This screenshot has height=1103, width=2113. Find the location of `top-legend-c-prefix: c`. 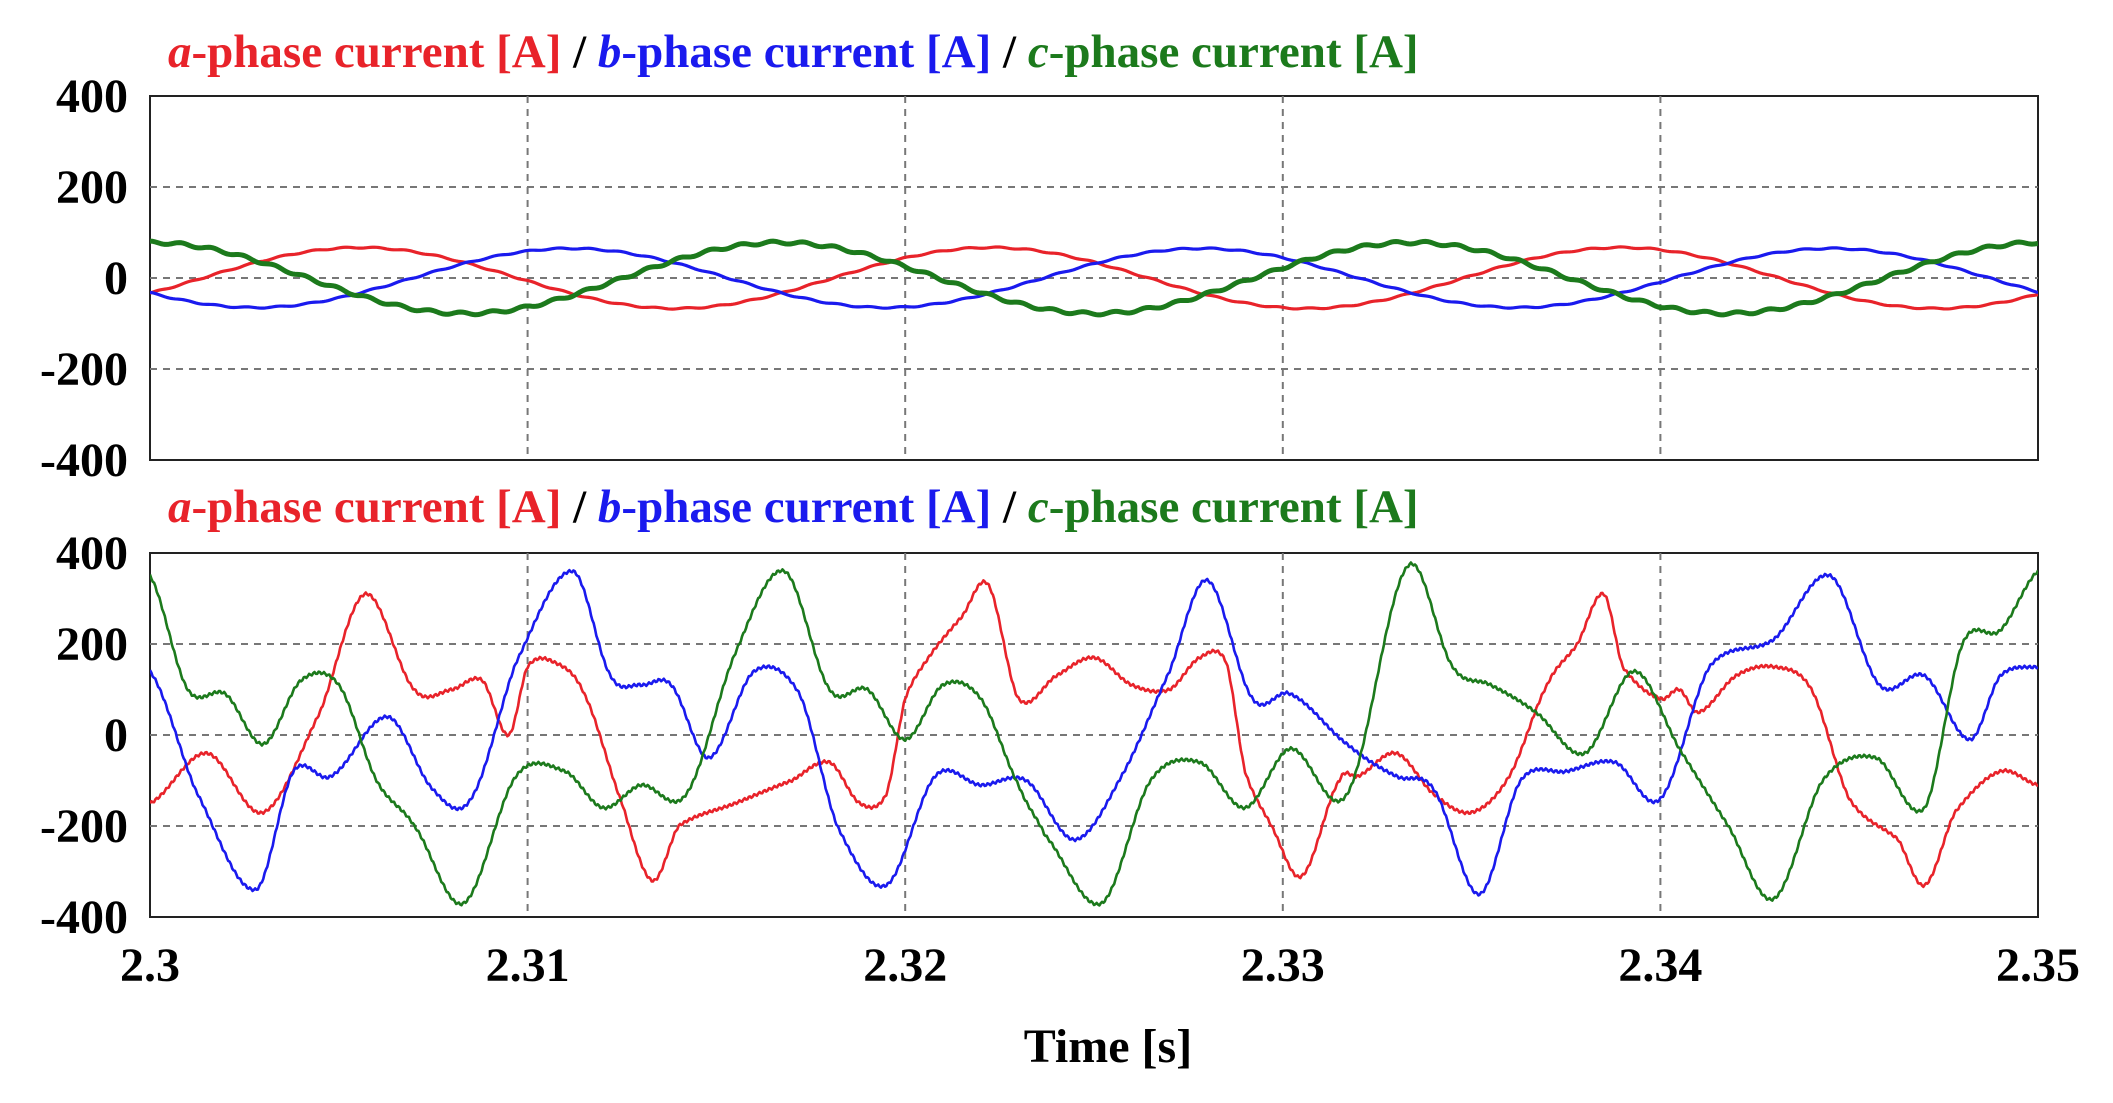

top-legend-c-prefix: c is located at coordinates (1038, 52).